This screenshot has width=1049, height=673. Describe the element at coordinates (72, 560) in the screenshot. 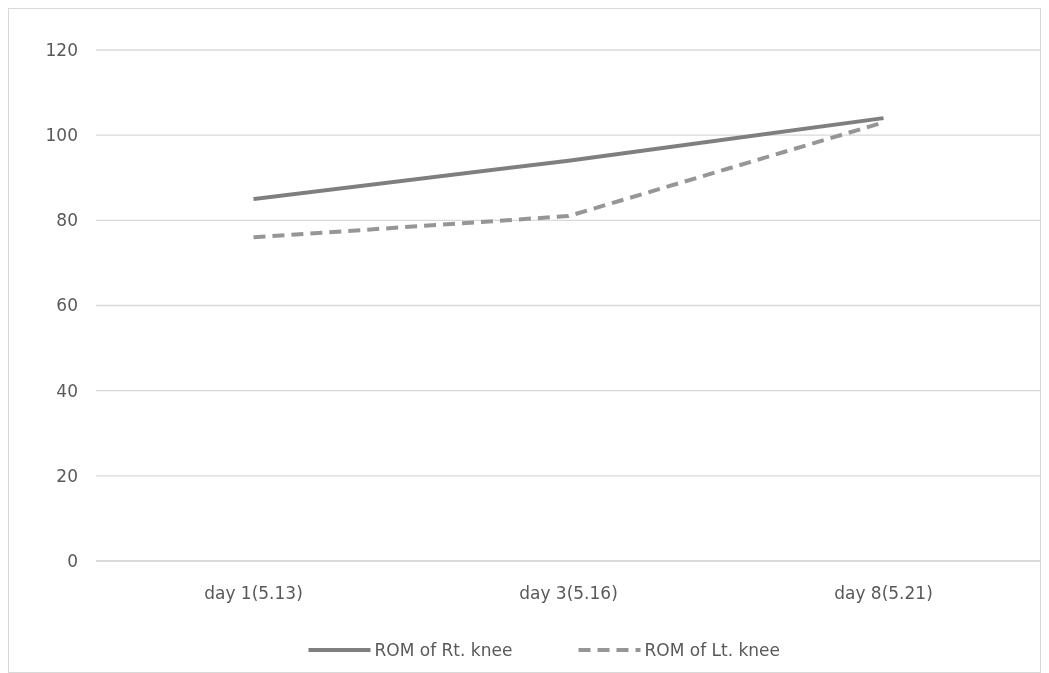

I see `y-tick-label: 0` at that location.